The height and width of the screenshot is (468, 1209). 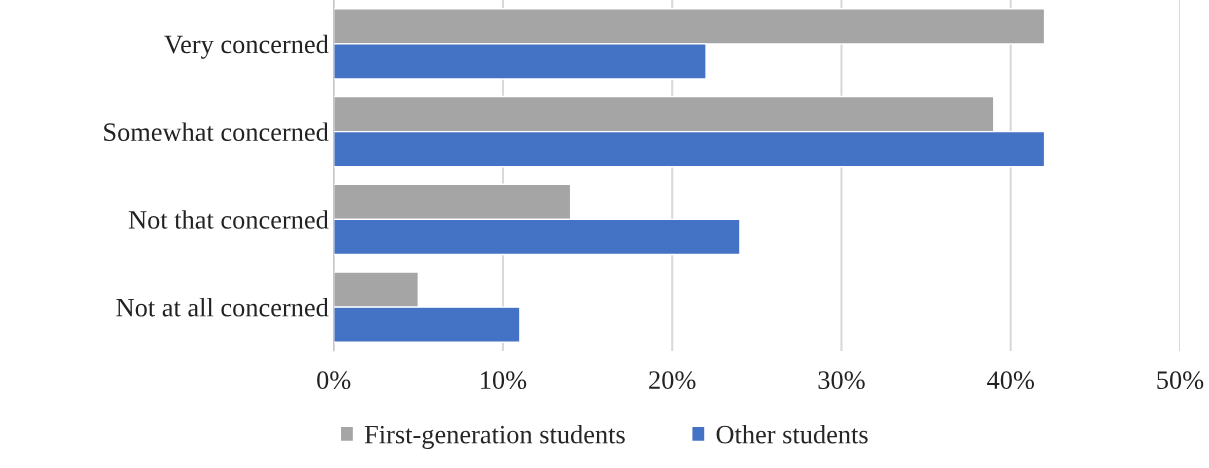 What do you see at coordinates (222, 307) in the screenshot?
I see `y-tick-label: Not at all concerned` at bounding box center [222, 307].